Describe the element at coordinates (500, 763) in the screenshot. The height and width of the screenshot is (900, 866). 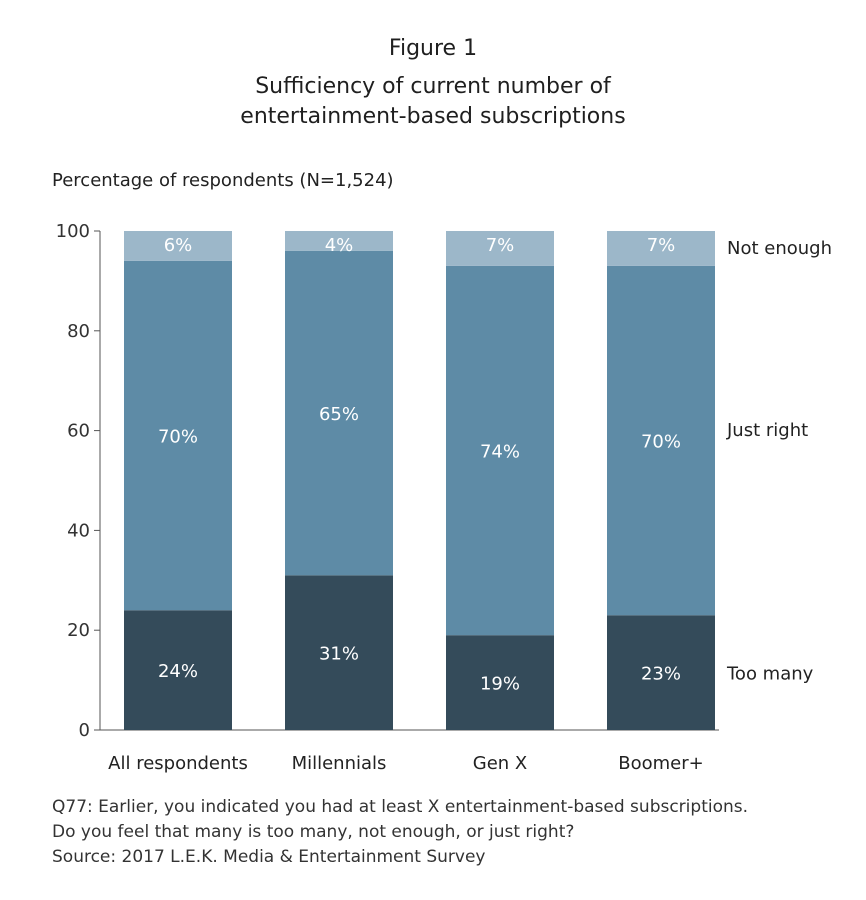
I see `x-category-label: Gen X` at that location.